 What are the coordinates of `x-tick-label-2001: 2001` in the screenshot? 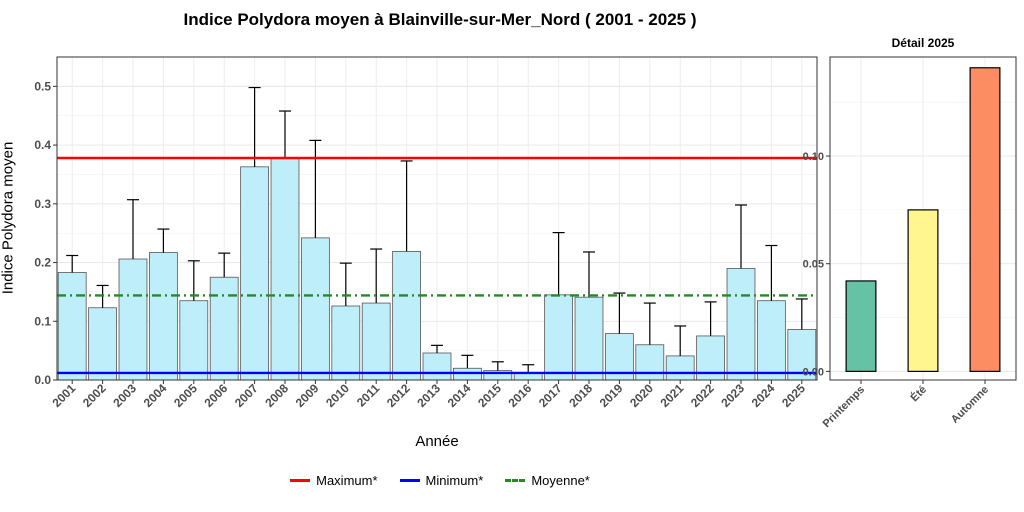 It's located at (64, 395).